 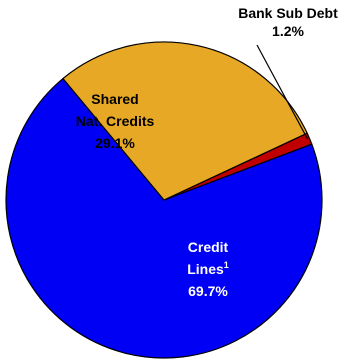 I want to click on slice-label-line: Nat. Credits, so click(x=115, y=121).